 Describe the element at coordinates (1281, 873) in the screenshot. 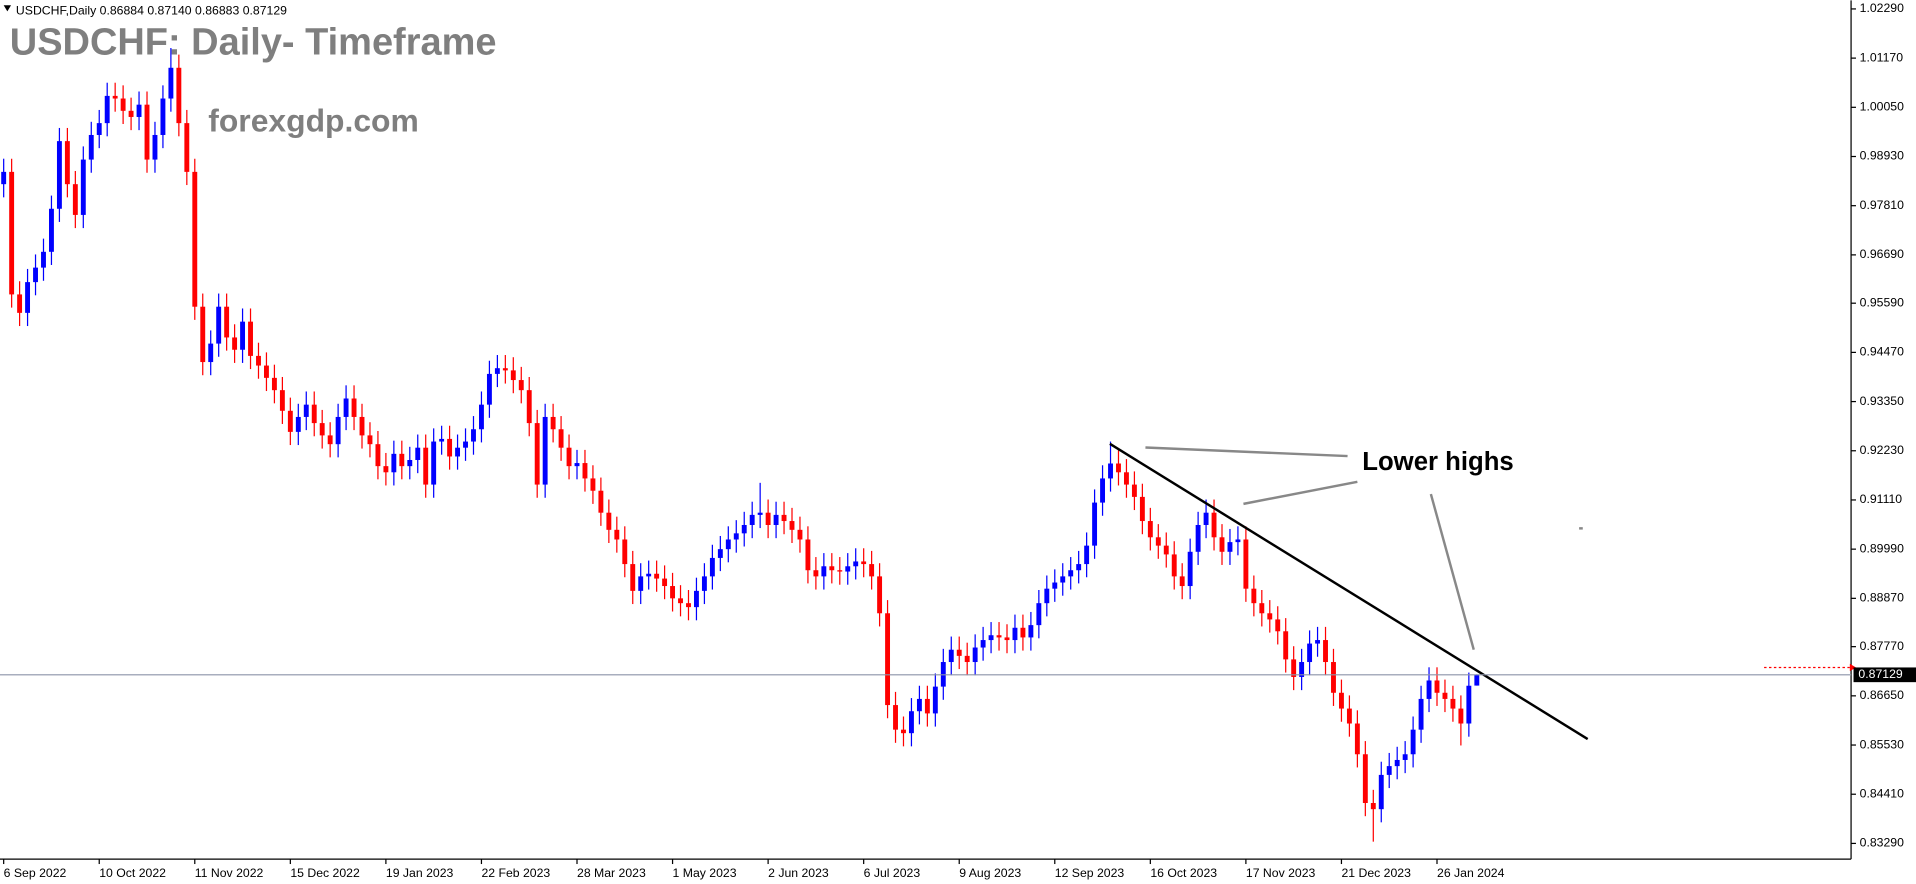

I see `x-tick-label: 17 Nov 2023` at that location.